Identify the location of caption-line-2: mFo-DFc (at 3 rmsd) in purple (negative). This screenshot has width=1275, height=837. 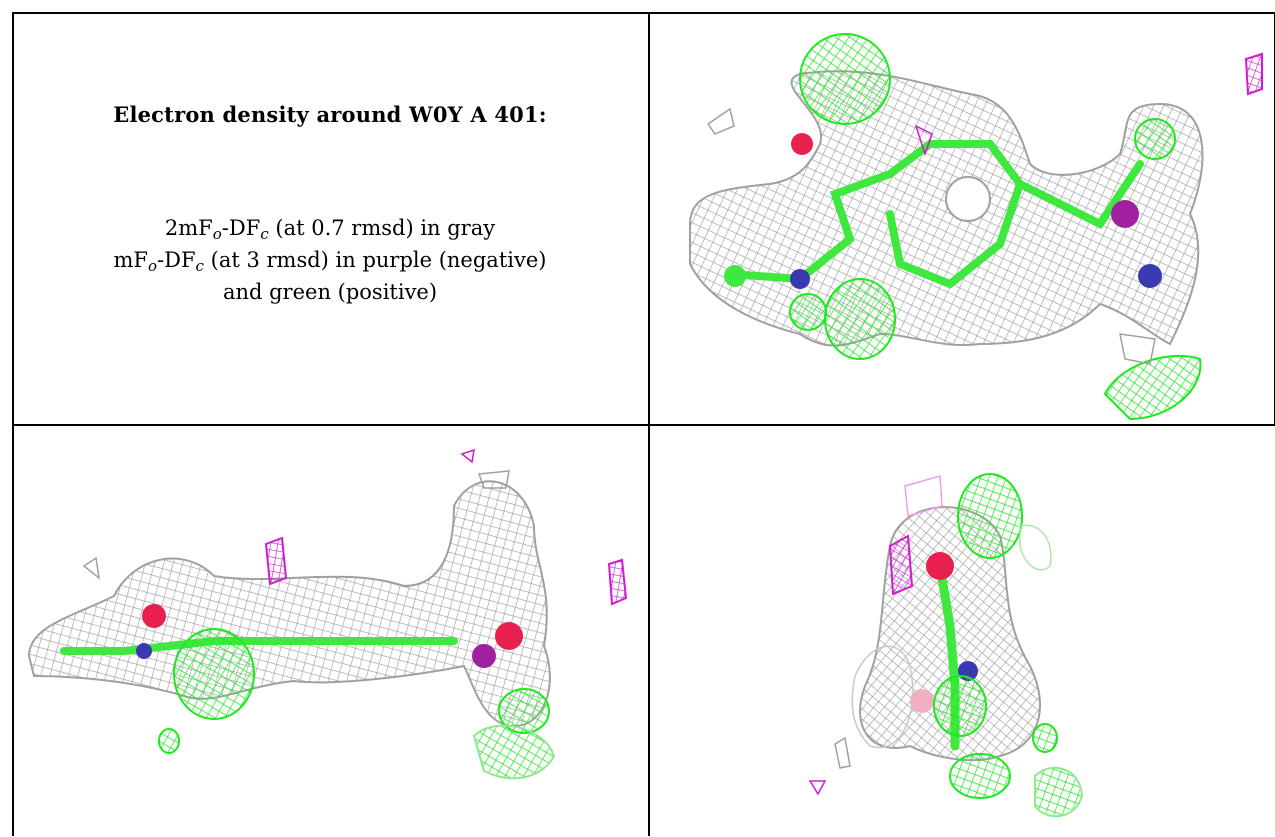
(330, 261).